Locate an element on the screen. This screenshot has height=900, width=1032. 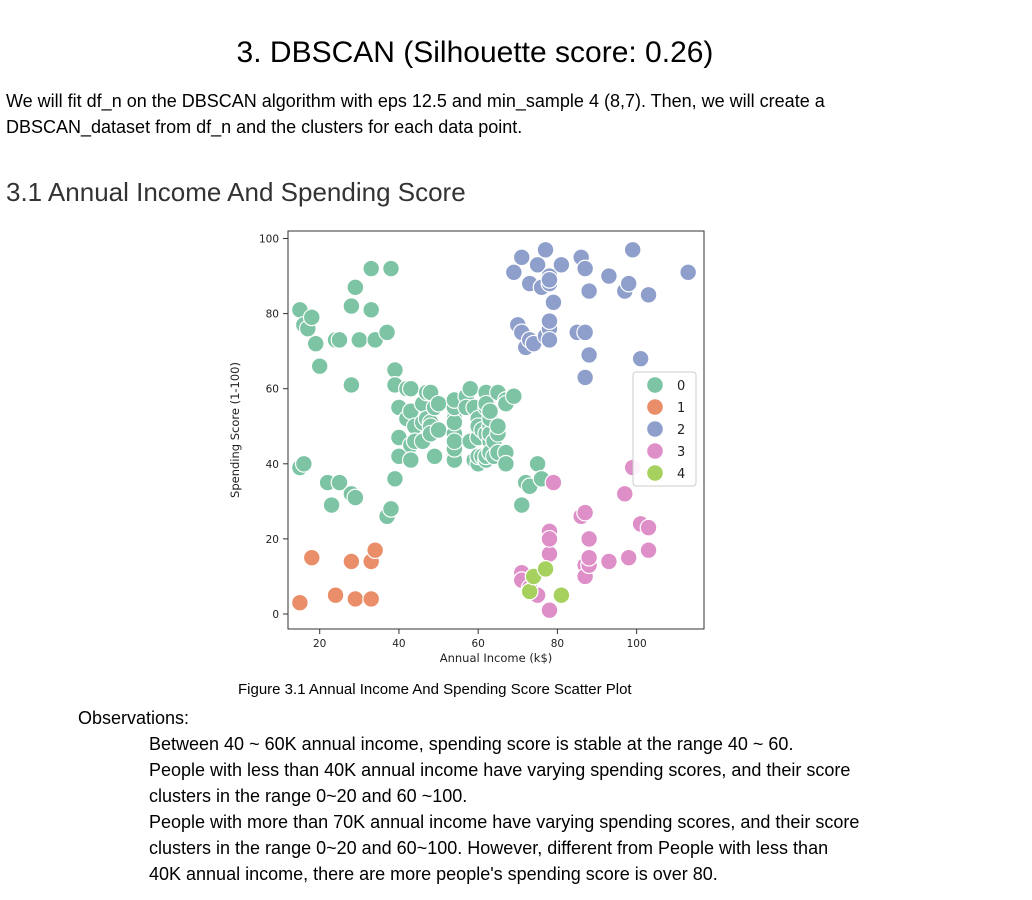
y-tick-label: 40 is located at coordinates (272, 465).